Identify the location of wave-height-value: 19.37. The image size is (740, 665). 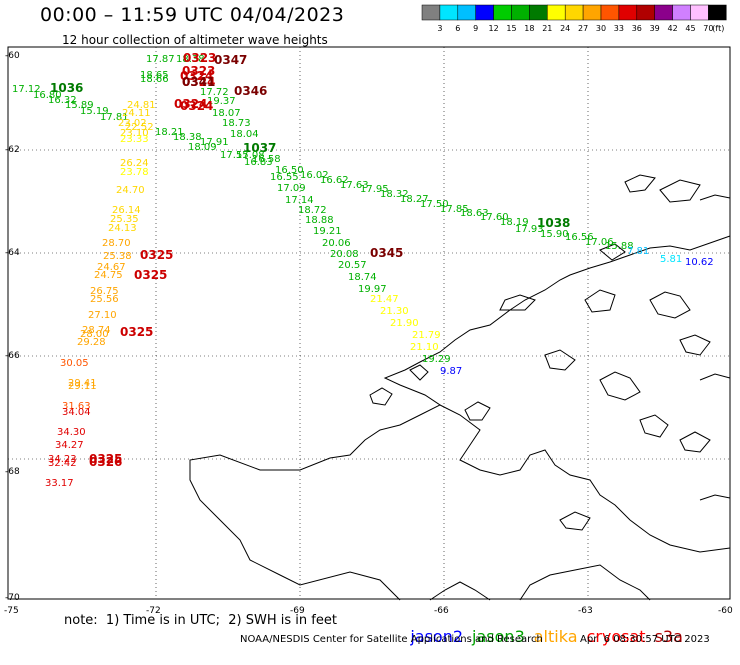
(221, 101).